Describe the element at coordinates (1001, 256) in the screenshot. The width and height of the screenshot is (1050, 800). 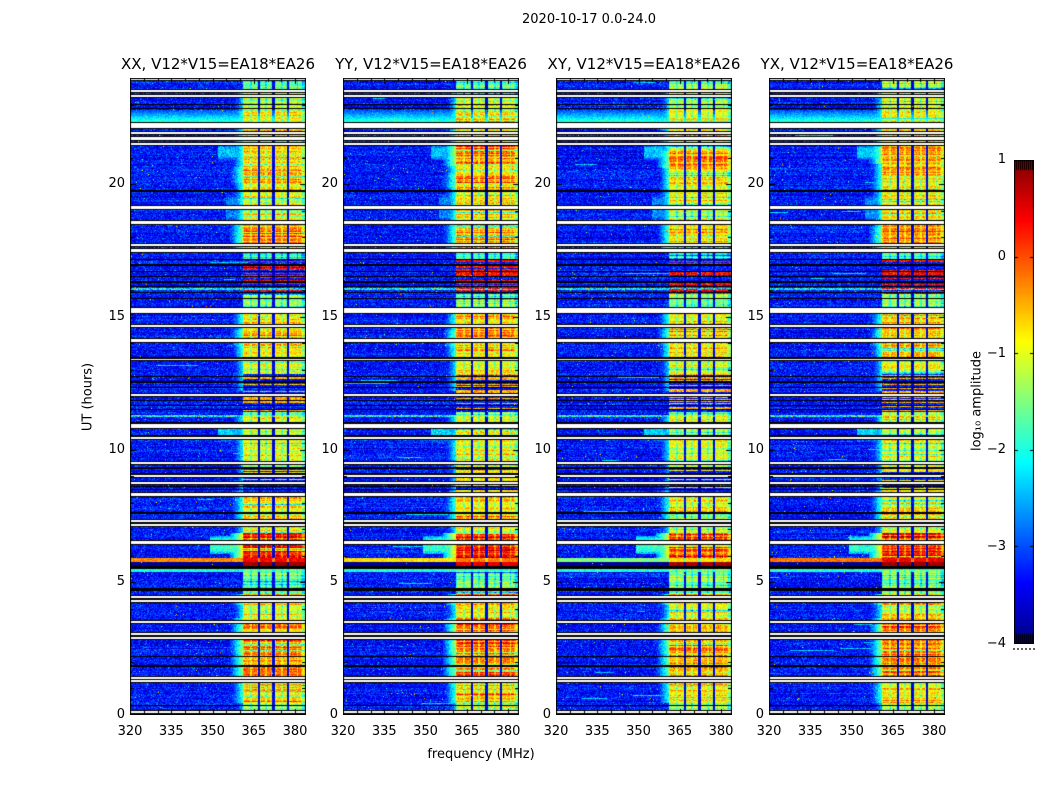
I see `colorbar-tick-label: 0` at that location.